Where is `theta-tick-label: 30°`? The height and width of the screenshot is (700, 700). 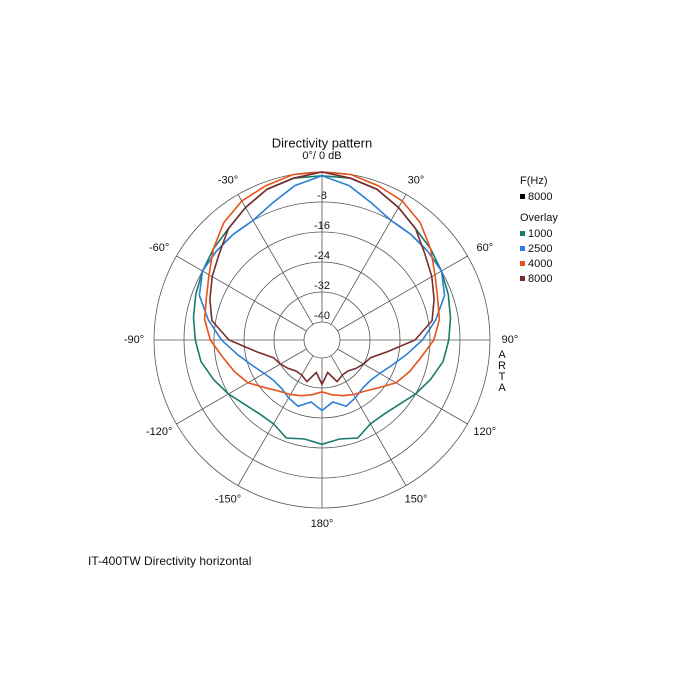
theta-tick-label: 30° is located at coordinates (416, 181).